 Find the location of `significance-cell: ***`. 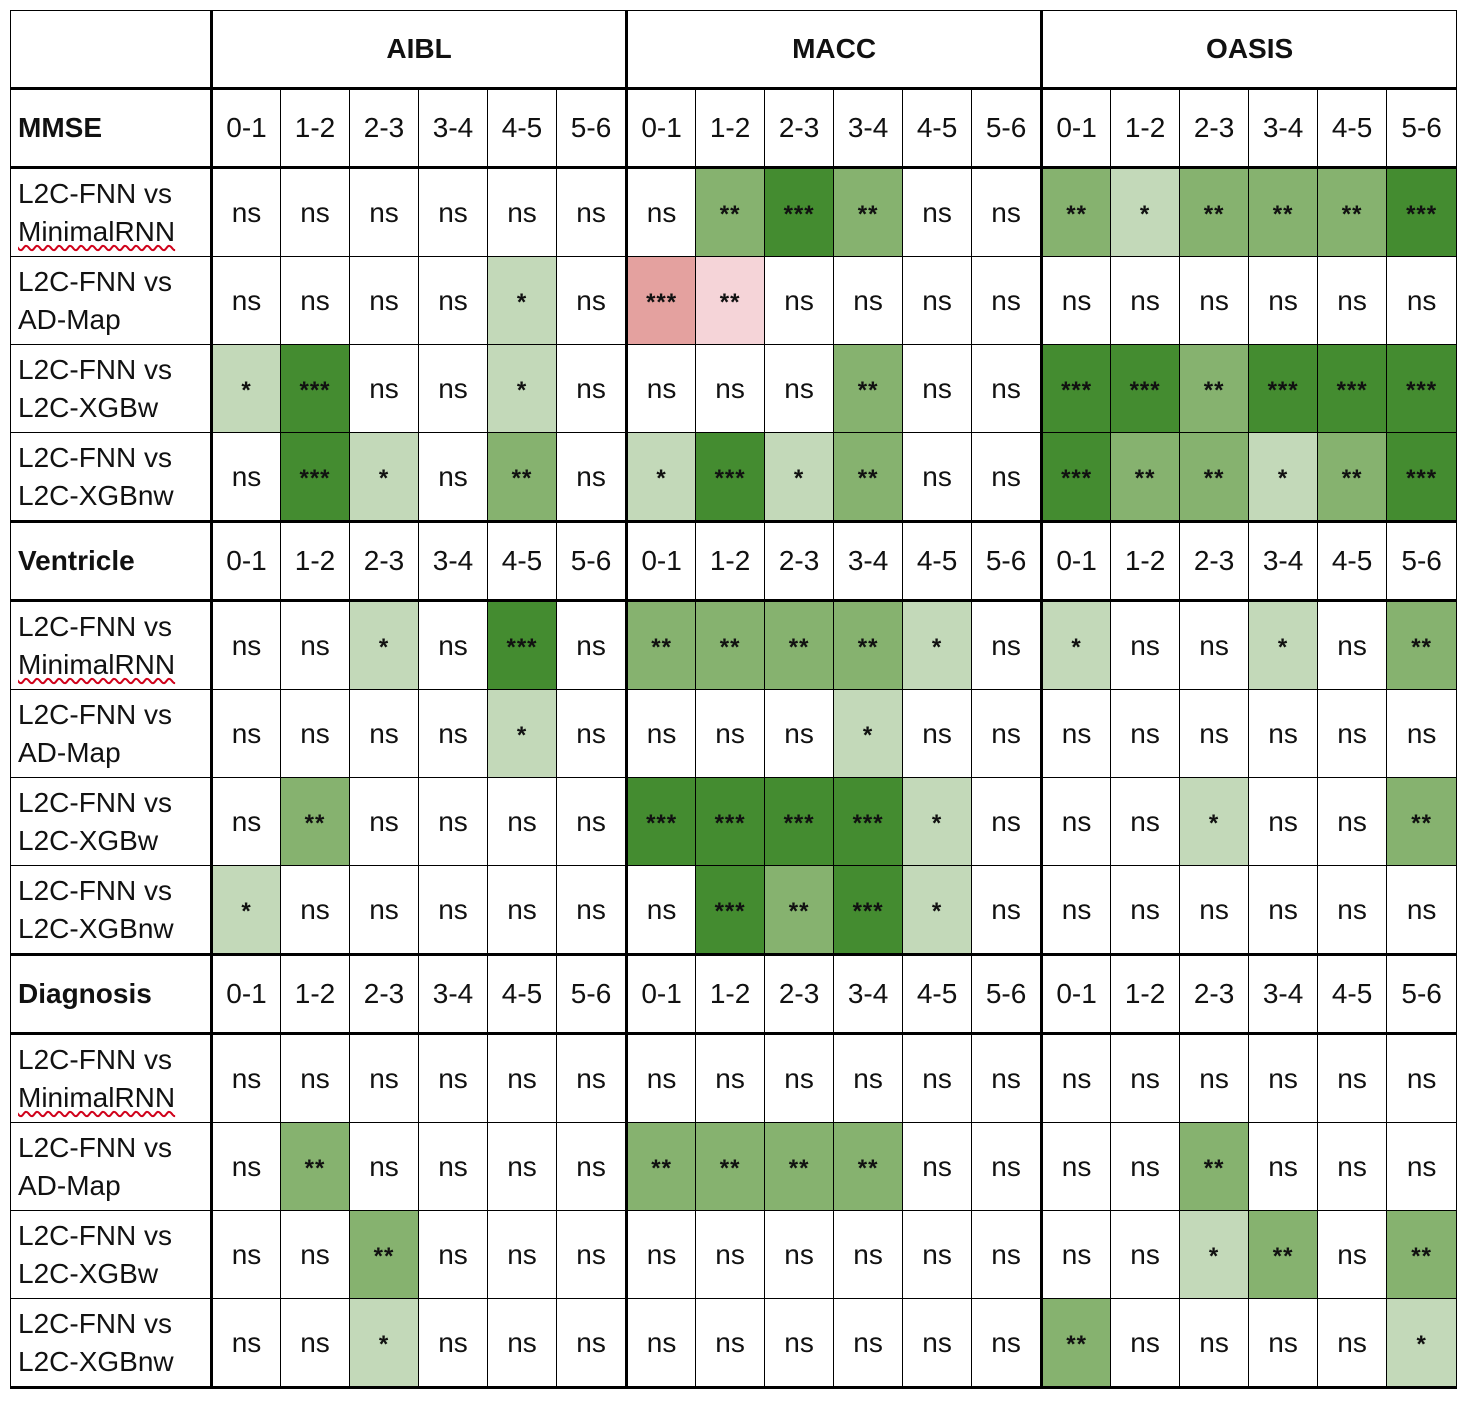

significance-cell: *** is located at coordinates (1422, 212).